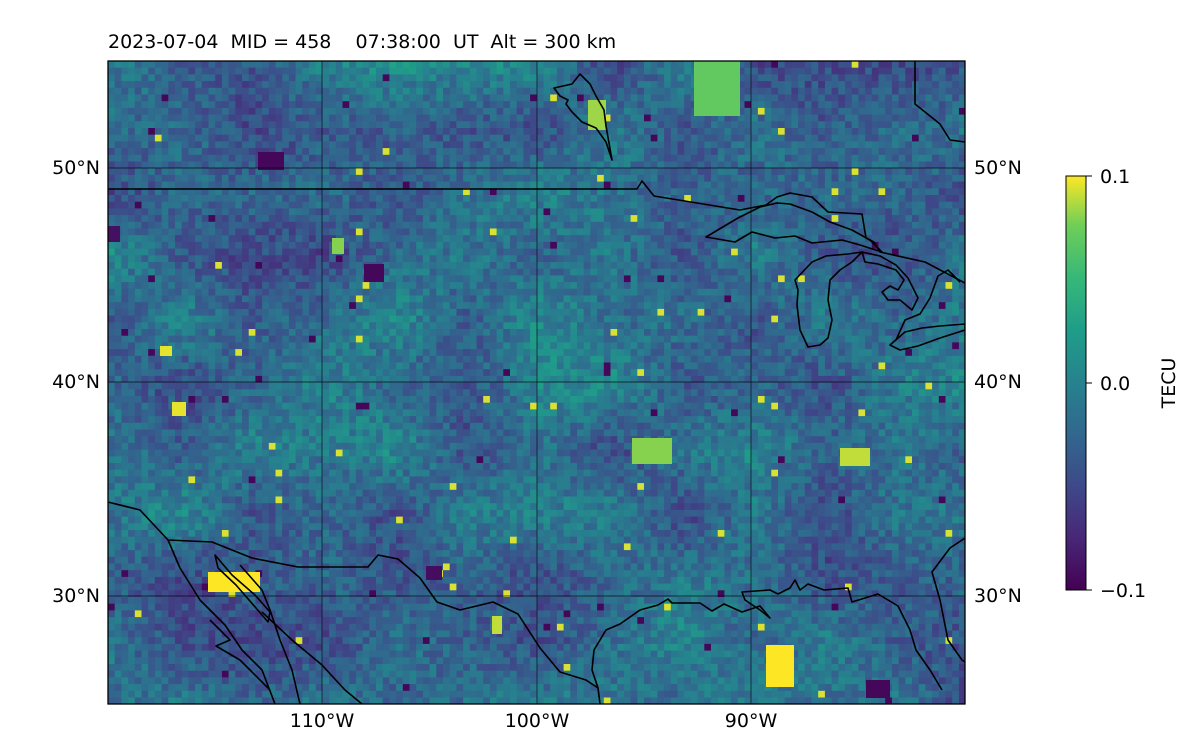  What do you see at coordinates (1076, 383) in the screenshot?
I see `colorbar-gradient` at bounding box center [1076, 383].